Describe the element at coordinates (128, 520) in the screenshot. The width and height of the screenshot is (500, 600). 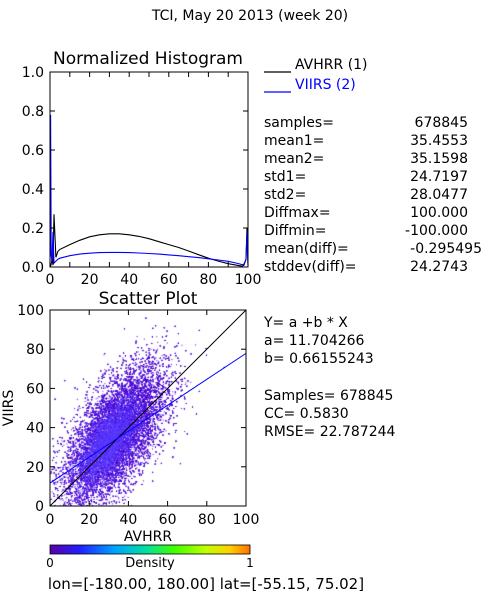
I see `scatter-x-tick-label: 40` at that location.